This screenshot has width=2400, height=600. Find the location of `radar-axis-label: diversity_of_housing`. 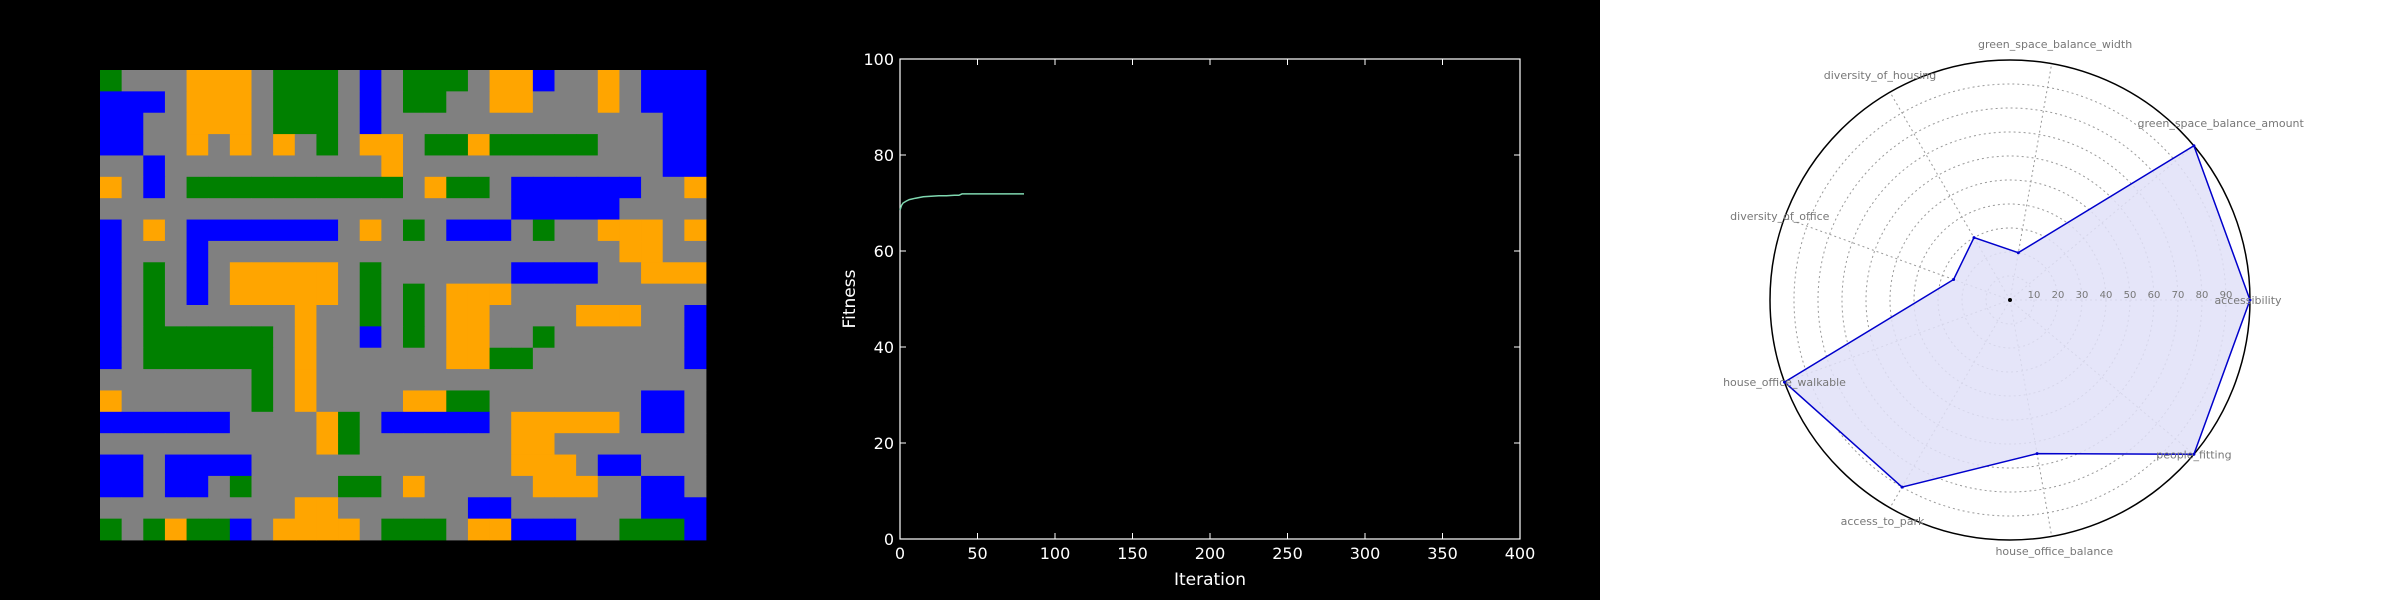

radar-axis-label: diversity_of_housing is located at coordinates (1880, 75).